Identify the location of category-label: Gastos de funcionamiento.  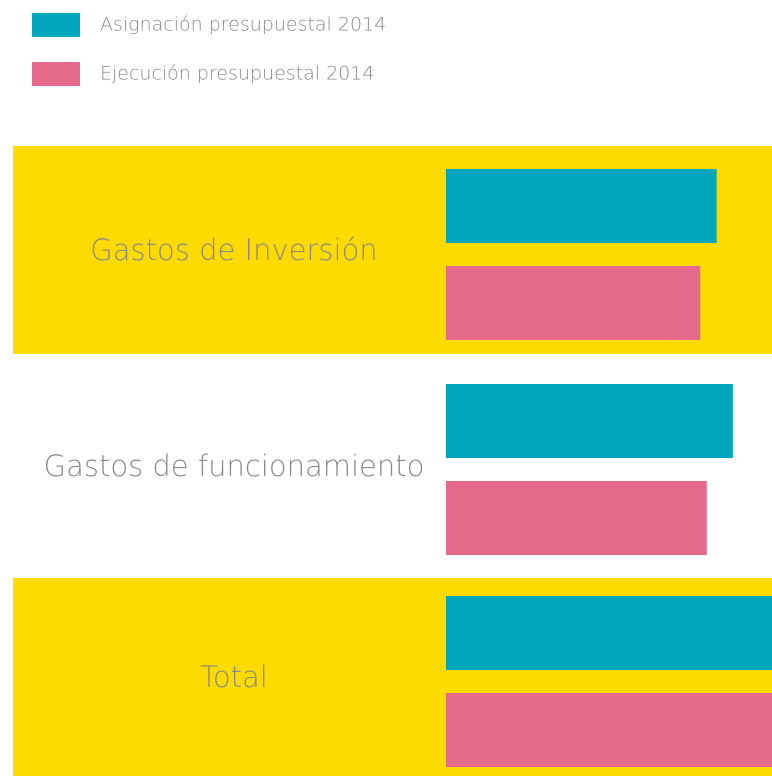
(234, 466).